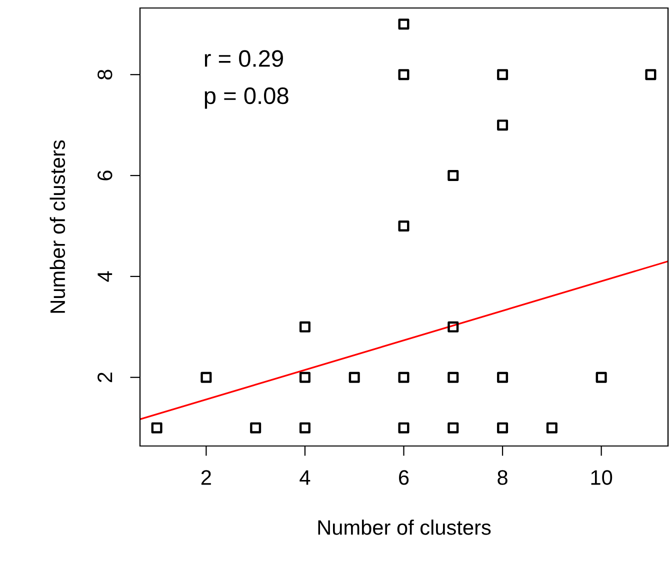 This screenshot has height=578, width=669. Describe the element at coordinates (246, 98) in the screenshot. I see `annotation: p = 0.08` at that location.